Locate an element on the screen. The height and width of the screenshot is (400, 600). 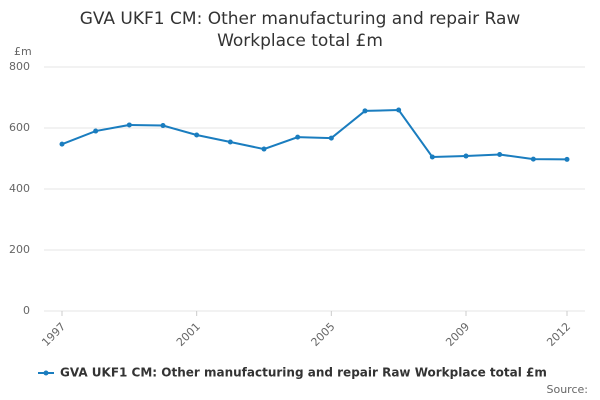
series-line is located at coordinates (314, 134).